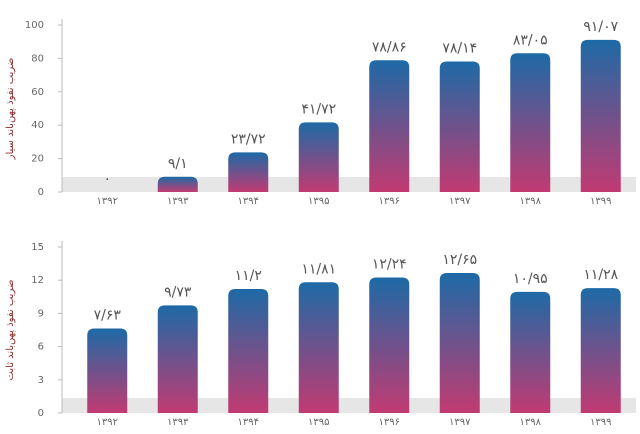 The width and height of the screenshot is (640, 434). I want to click on y-tick-label: 15, so click(37, 247).